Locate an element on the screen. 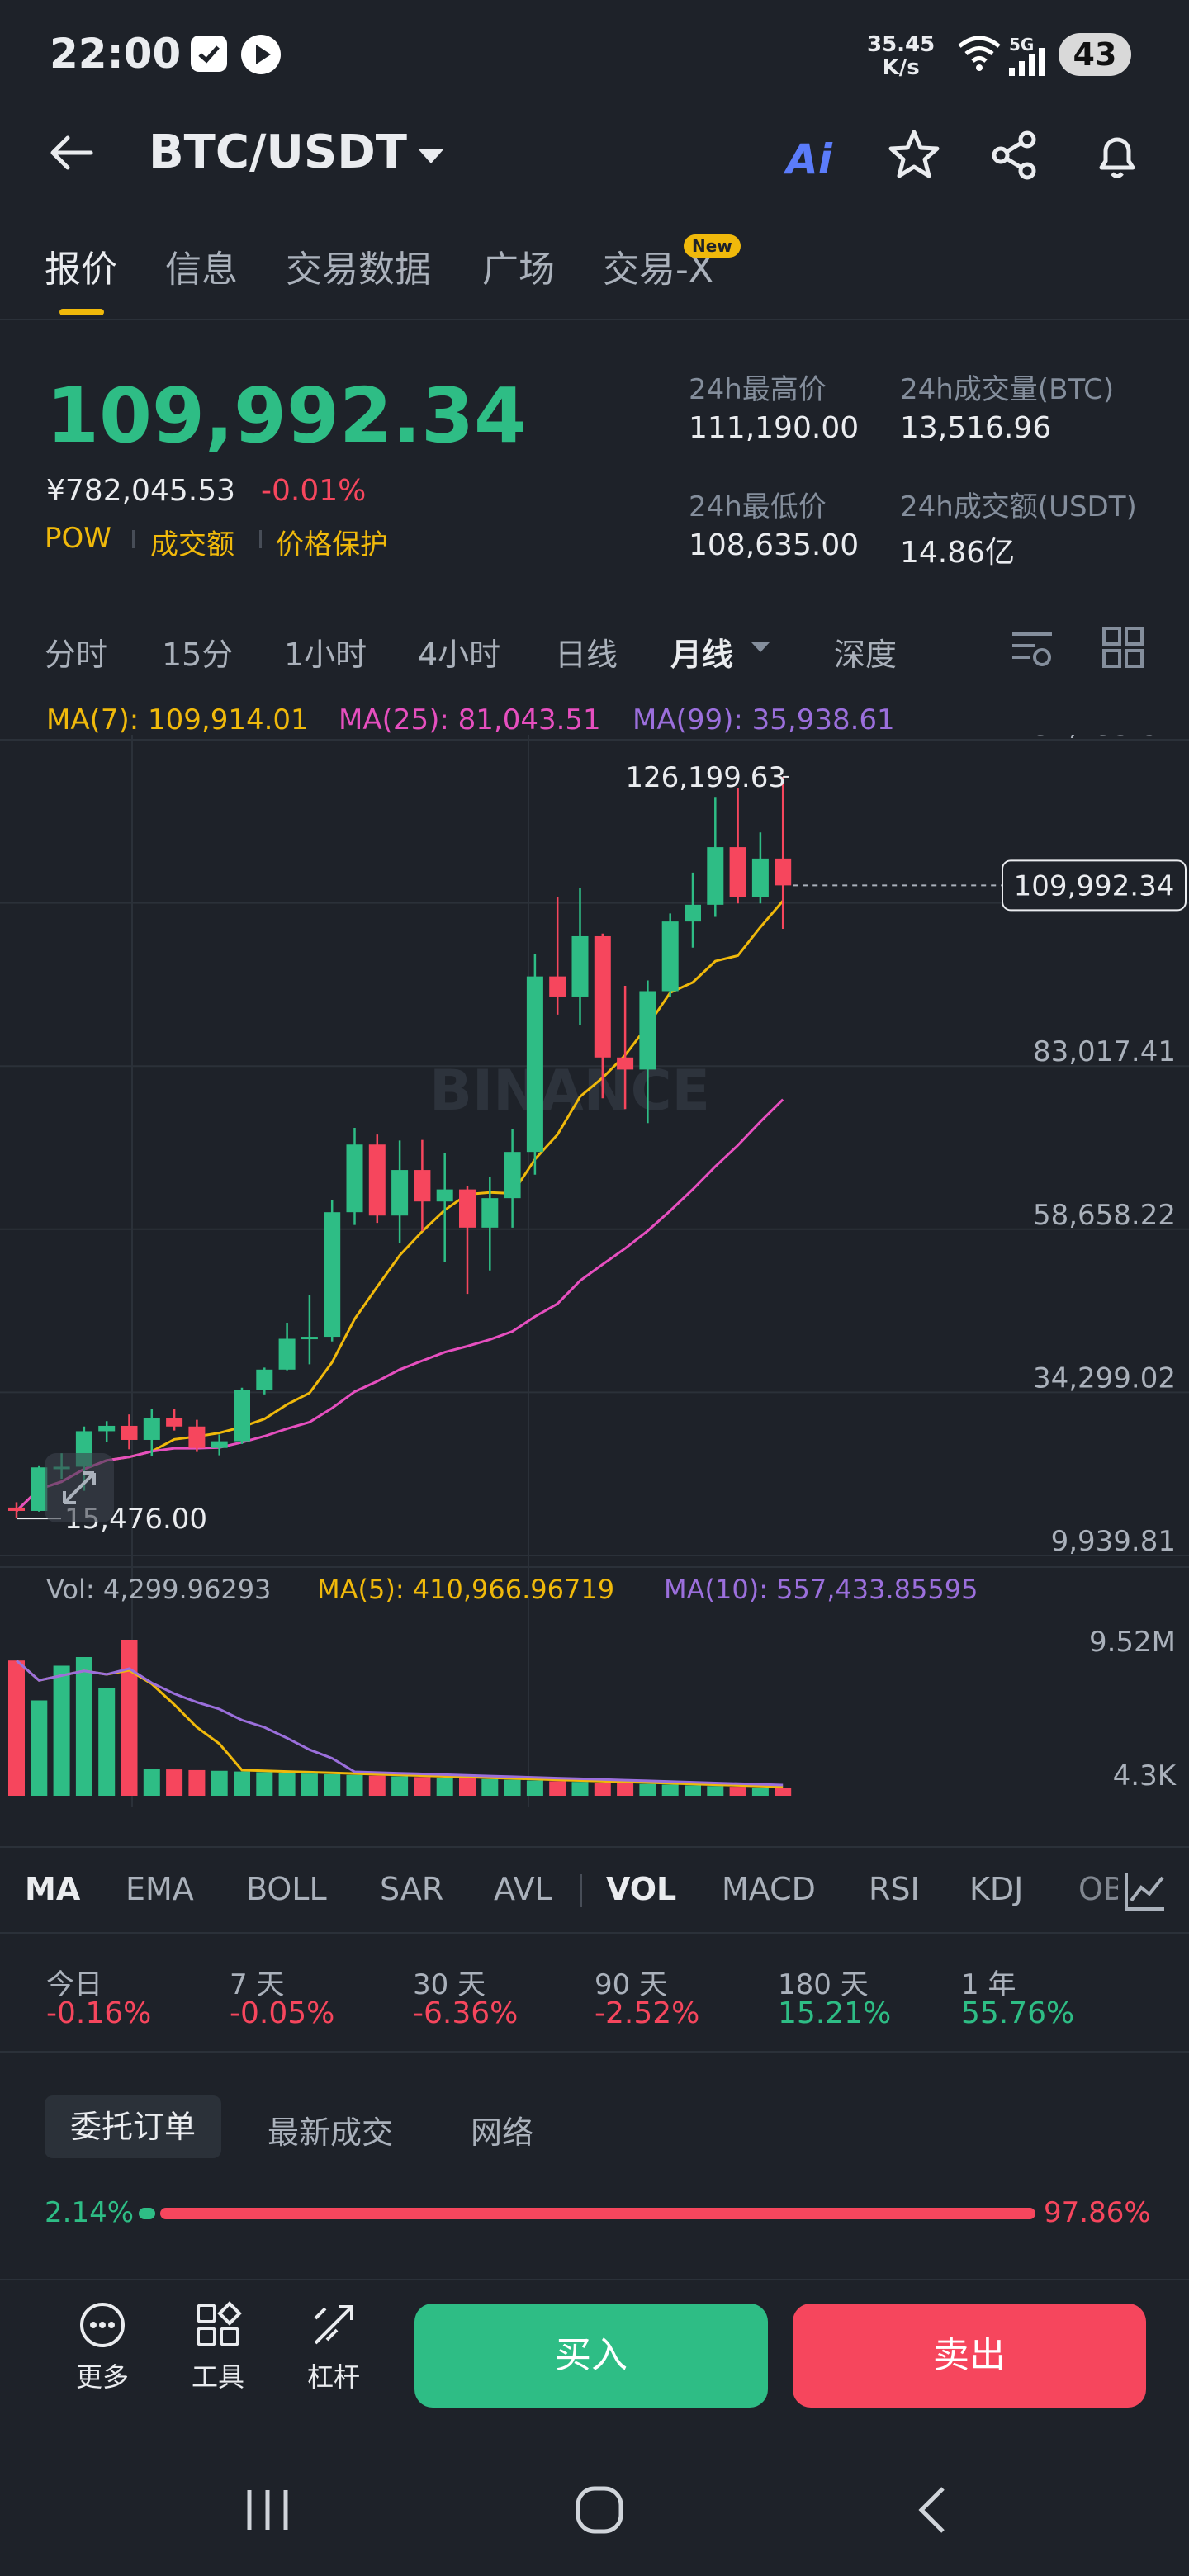 The width and height of the screenshot is (1189, 2576). indicator-kdj: KDJ is located at coordinates (996, 1889).